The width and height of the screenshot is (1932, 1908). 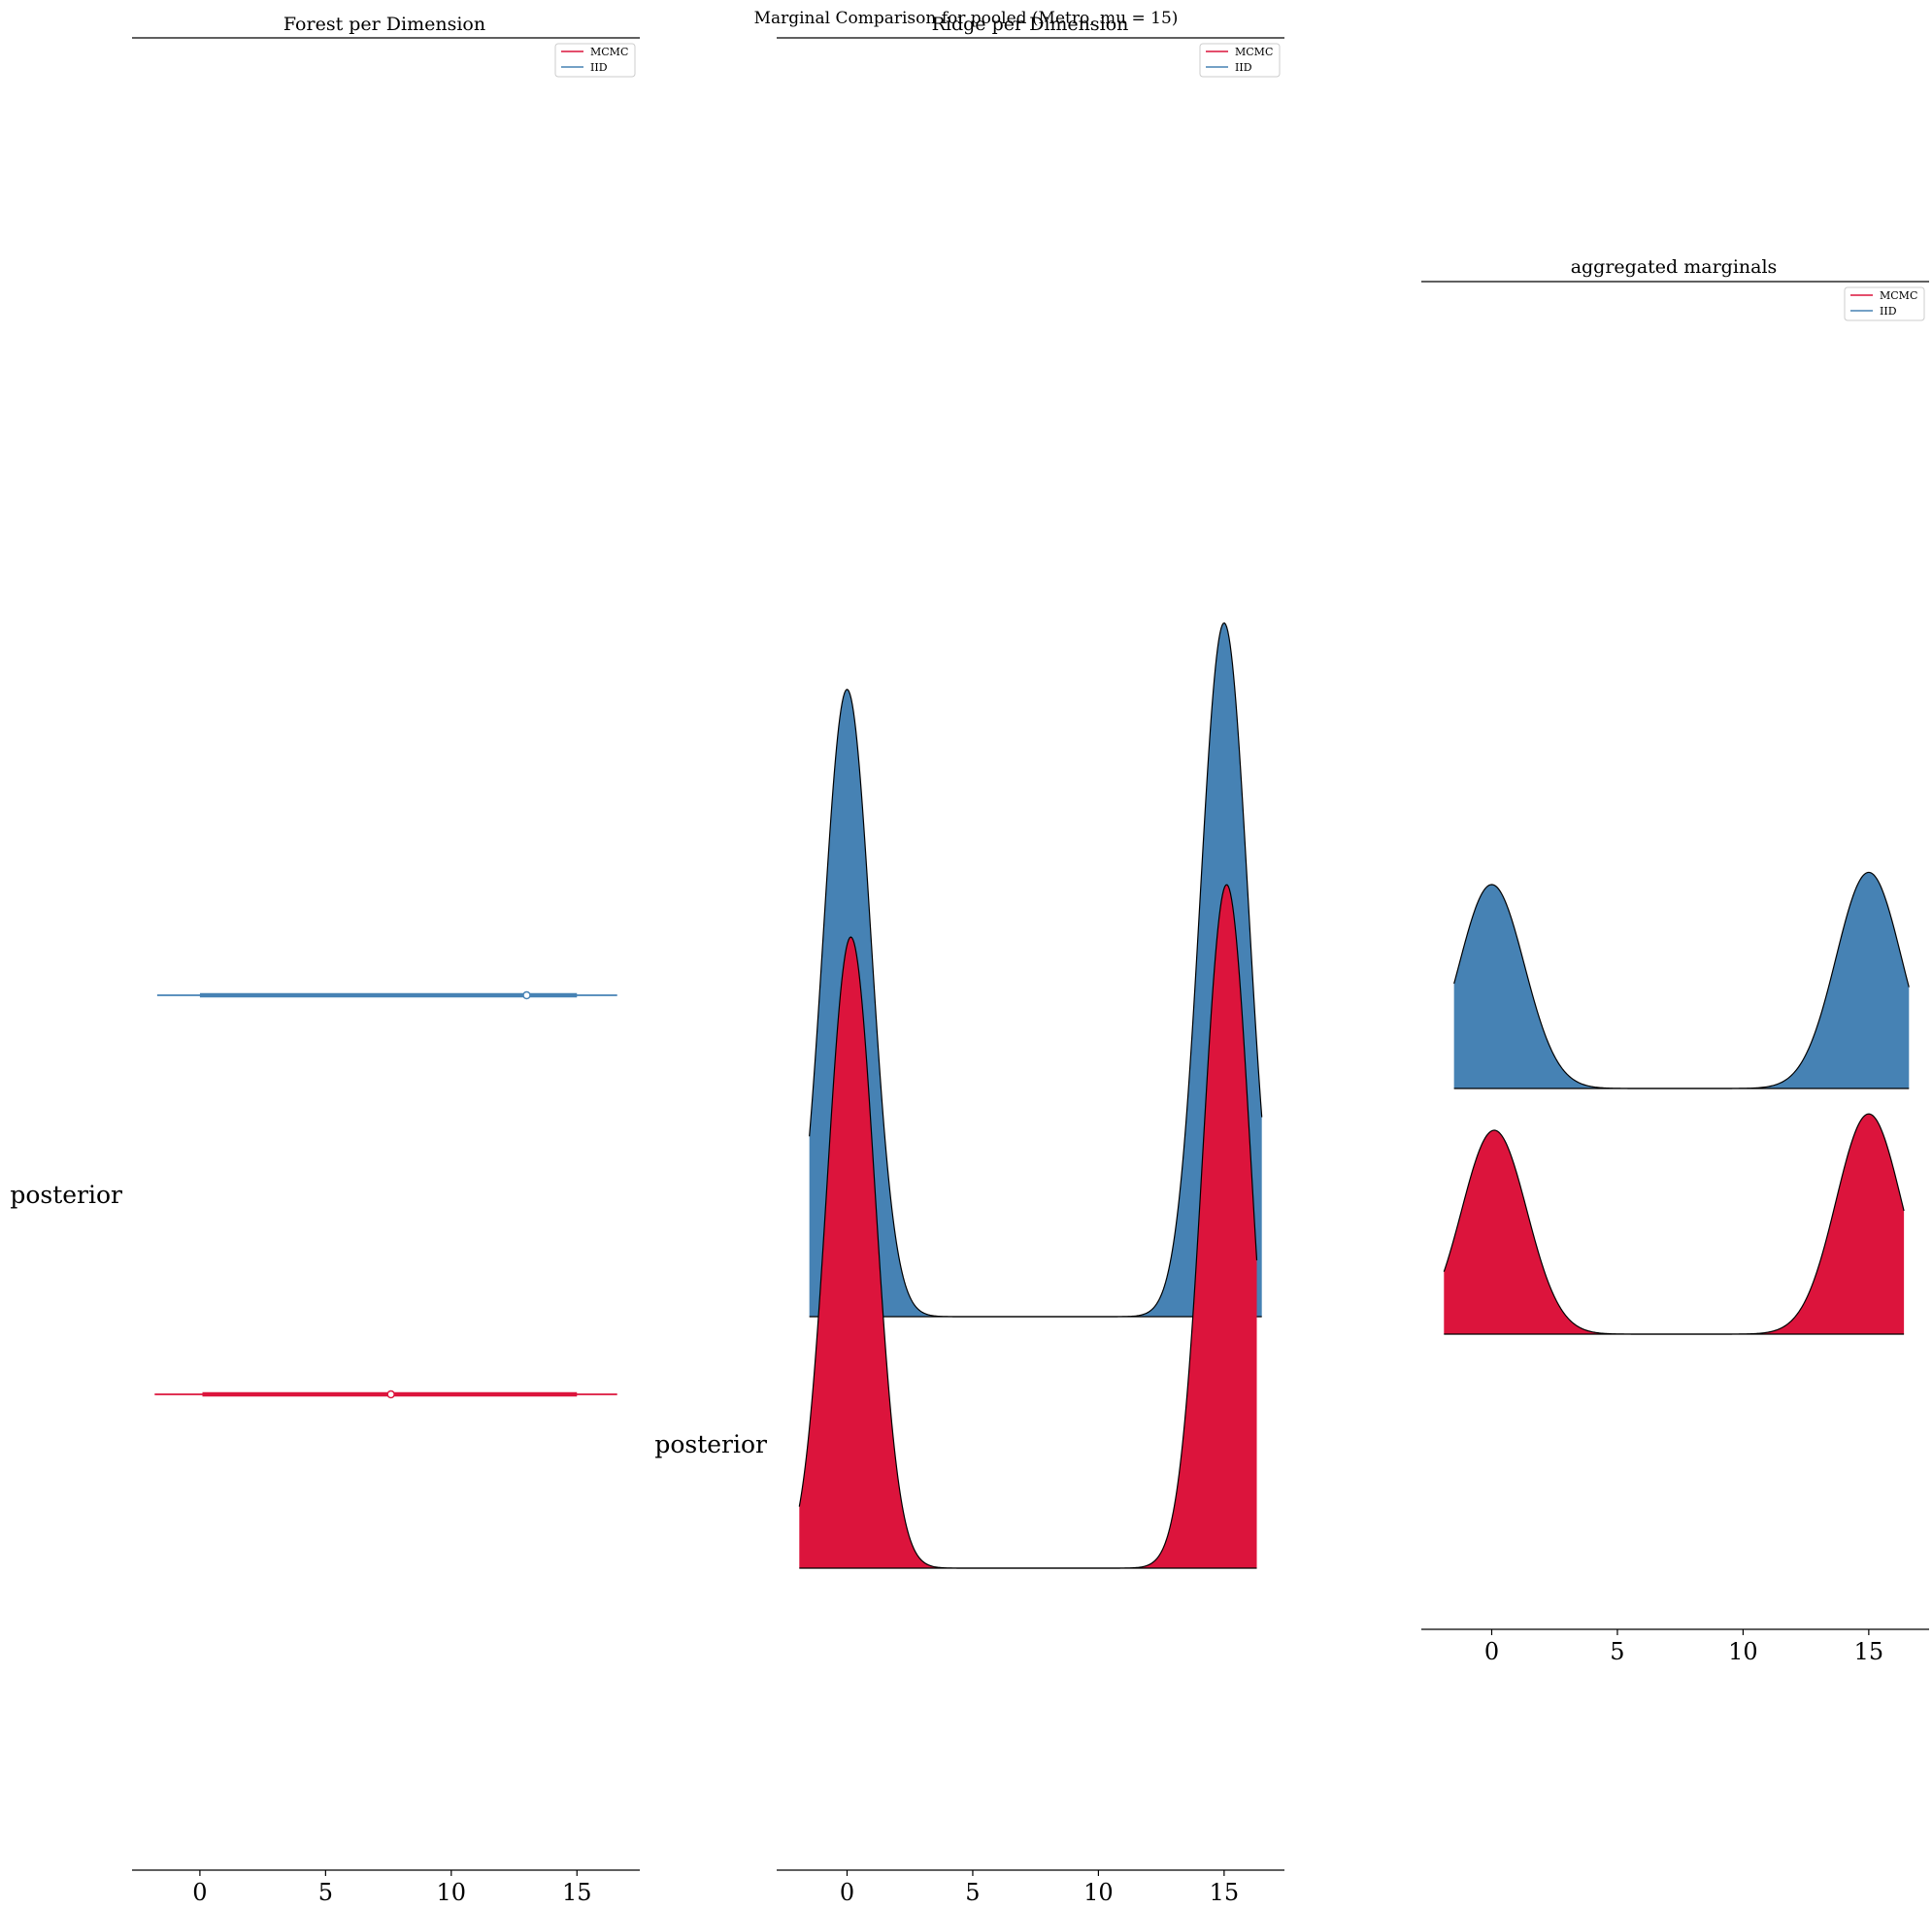 What do you see at coordinates (66, 1195) in the screenshot?
I see `forest-ytick-label: posterior` at bounding box center [66, 1195].